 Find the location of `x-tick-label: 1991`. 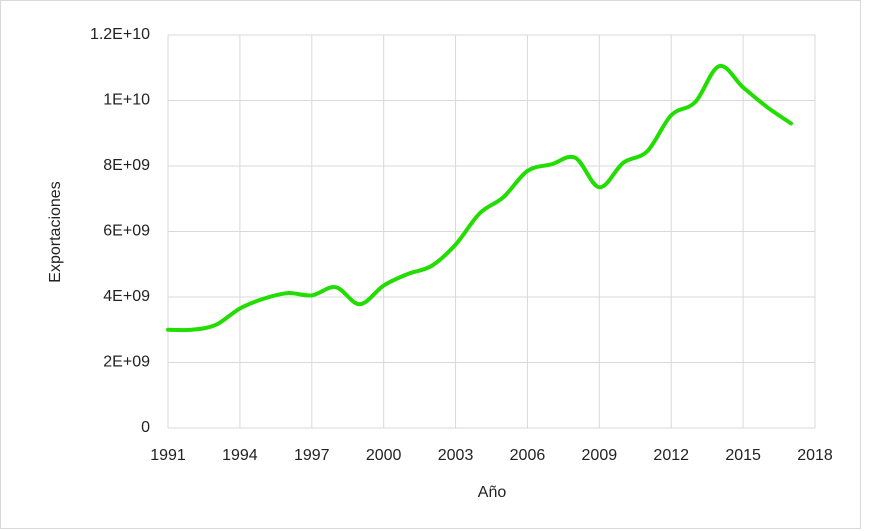

x-tick-label: 1991 is located at coordinates (168, 455).